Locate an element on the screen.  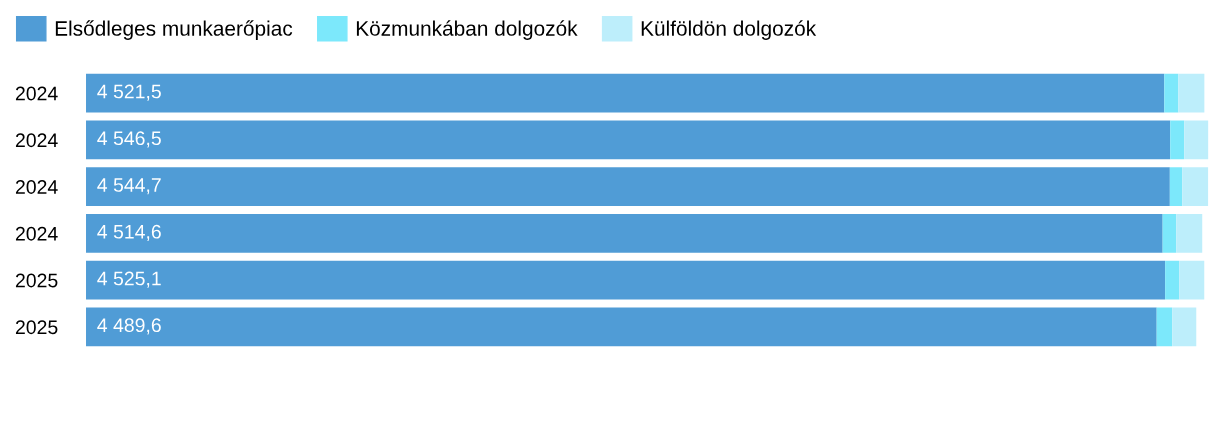
data-label: 4 525,1 is located at coordinates (129, 279).